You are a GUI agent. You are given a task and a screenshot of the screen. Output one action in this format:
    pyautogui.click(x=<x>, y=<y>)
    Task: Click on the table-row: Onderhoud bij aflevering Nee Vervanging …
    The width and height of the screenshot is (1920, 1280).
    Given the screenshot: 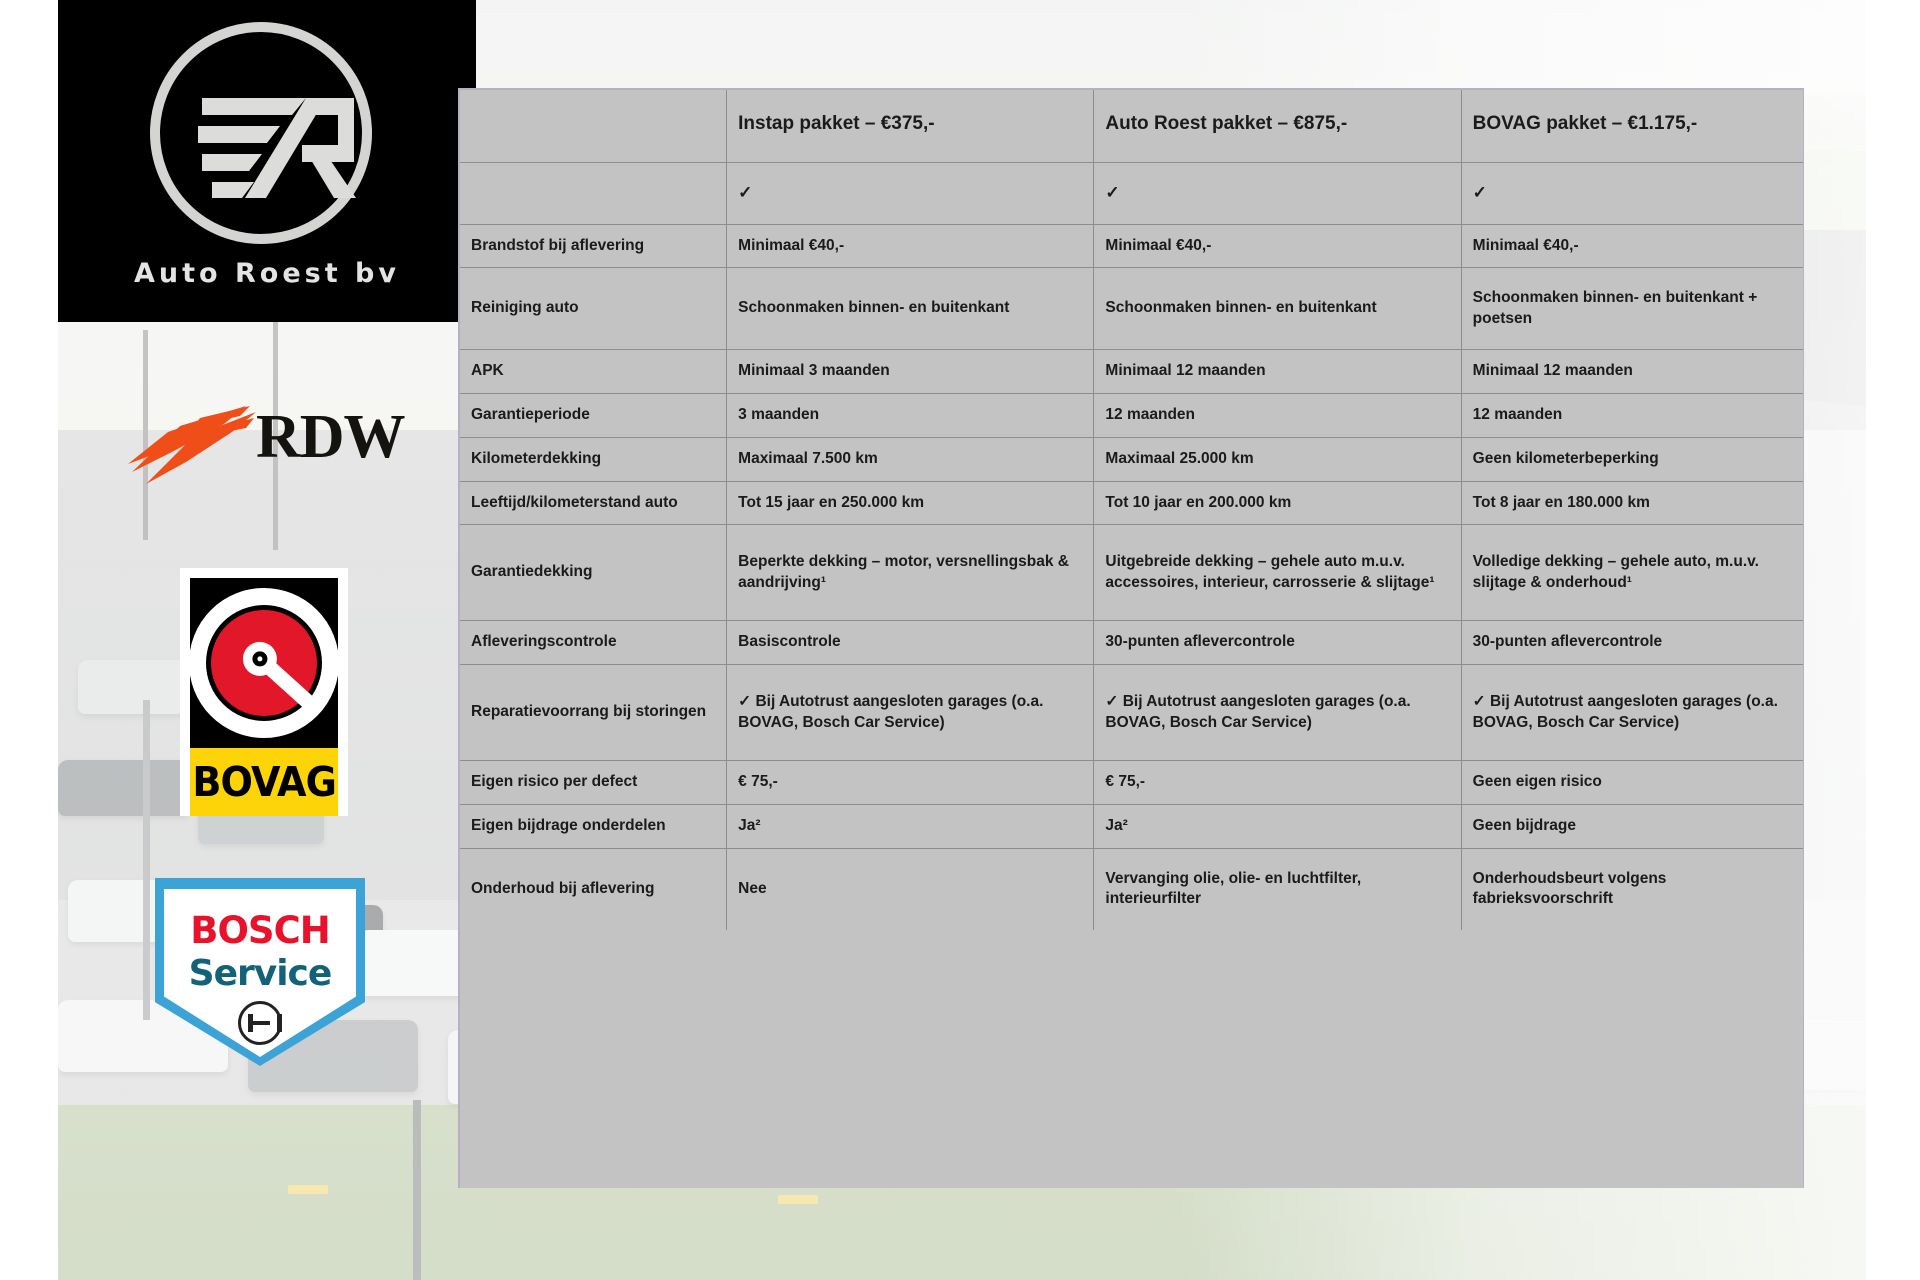 What is the action you would take?
    pyautogui.click(x=1131, y=889)
    